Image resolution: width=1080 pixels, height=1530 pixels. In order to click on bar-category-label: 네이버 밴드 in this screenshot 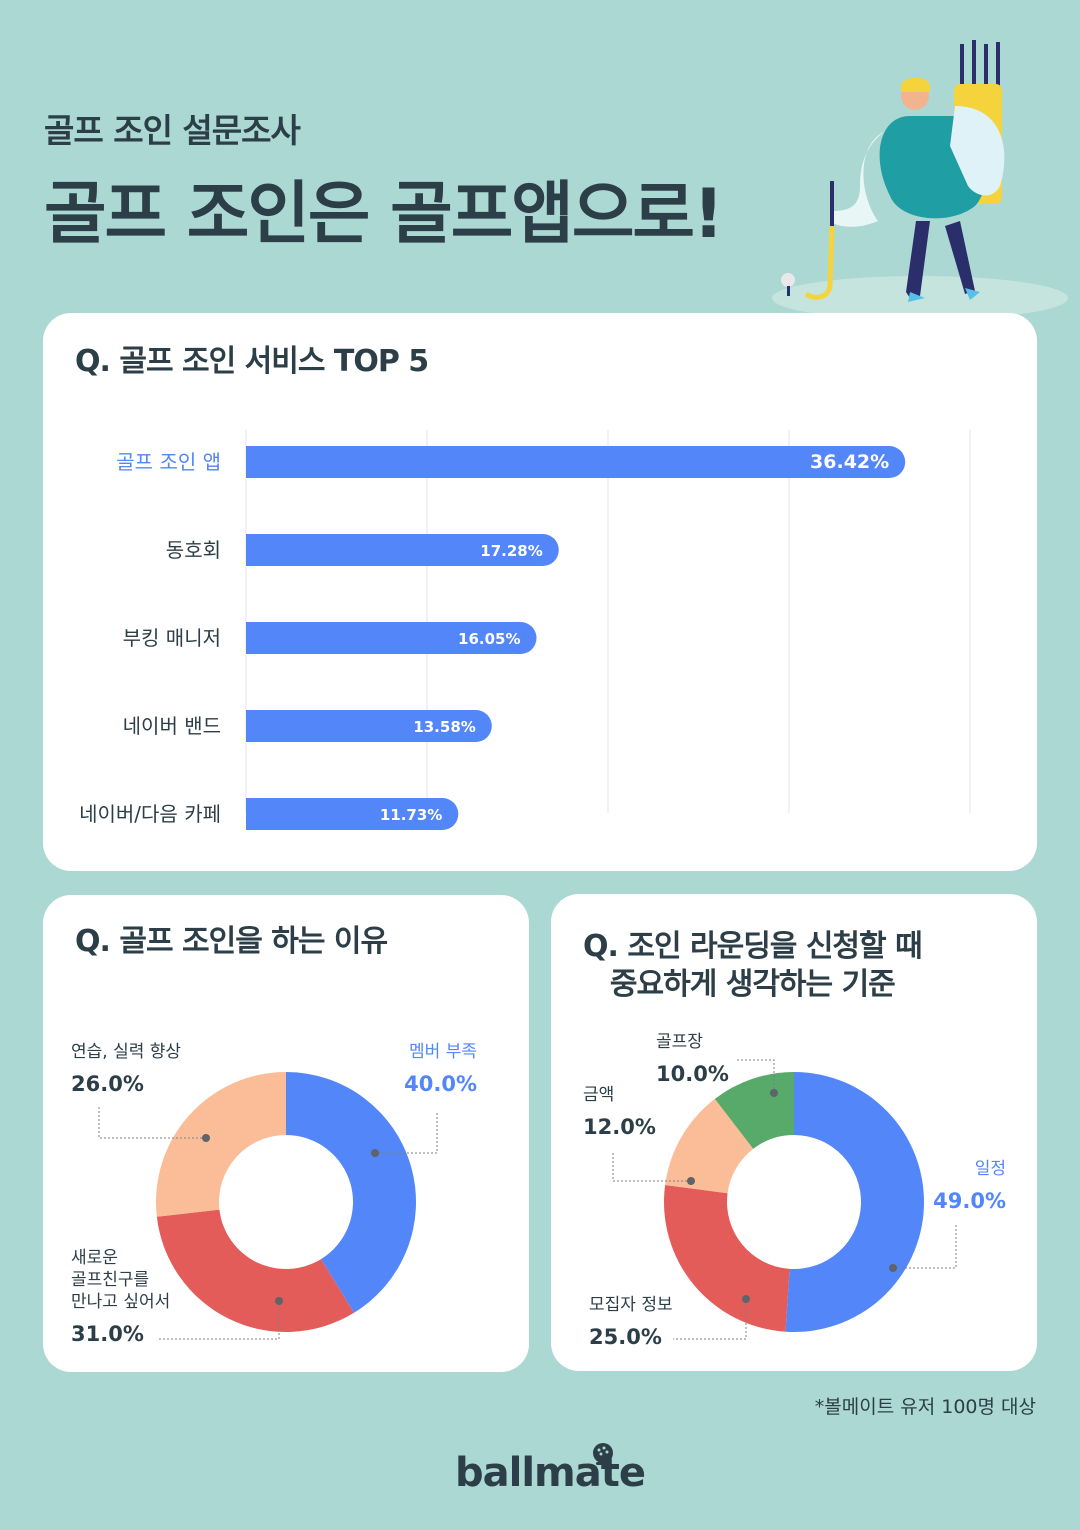, I will do `click(172, 726)`.